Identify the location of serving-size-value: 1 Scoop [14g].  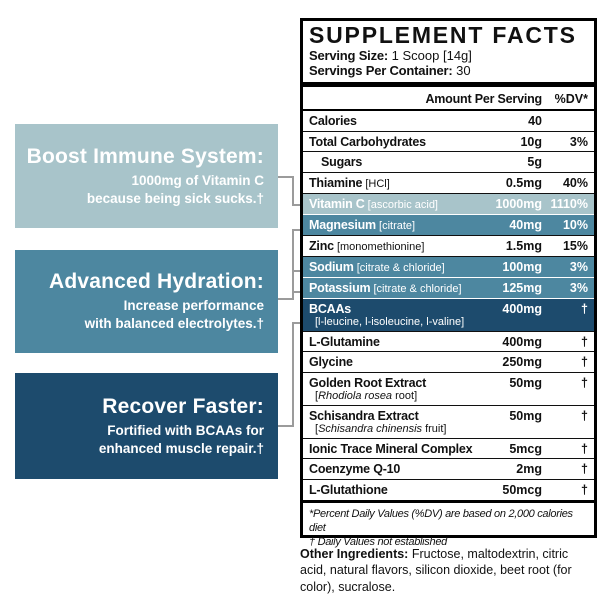
(431, 55).